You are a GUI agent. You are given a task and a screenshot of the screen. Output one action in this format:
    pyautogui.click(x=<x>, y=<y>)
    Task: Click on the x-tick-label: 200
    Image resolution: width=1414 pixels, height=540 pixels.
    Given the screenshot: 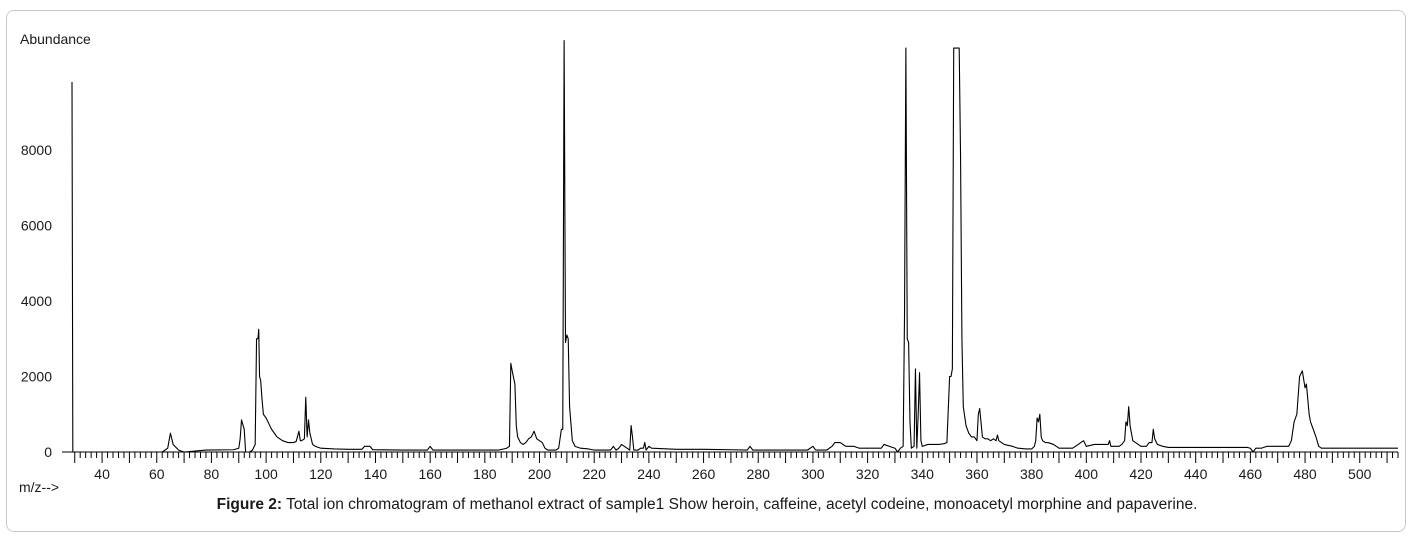 What is the action you would take?
    pyautogui.click(x=540, y=474)
    